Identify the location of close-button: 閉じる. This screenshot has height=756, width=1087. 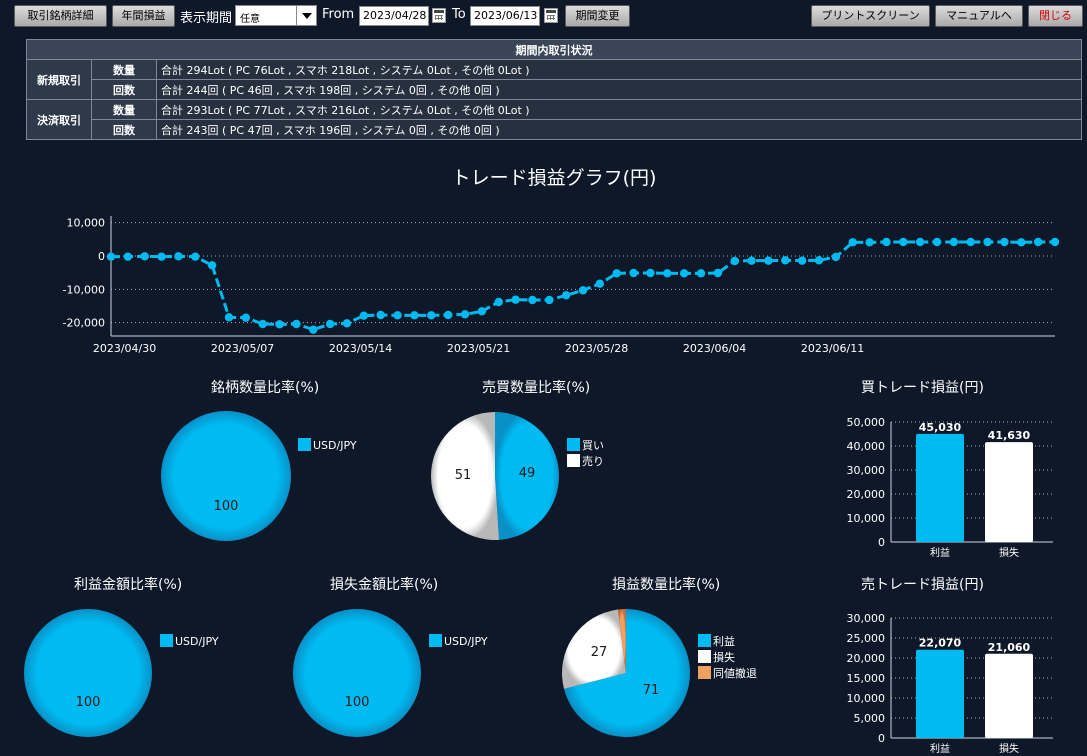
(1055, 16).